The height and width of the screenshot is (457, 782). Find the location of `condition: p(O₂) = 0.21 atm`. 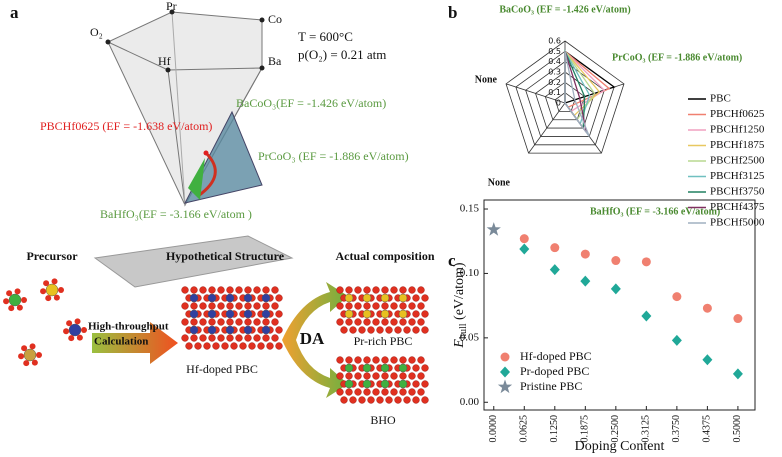

condition: p(O₂) = 0.21 atm is located at coordinates (342, 54).